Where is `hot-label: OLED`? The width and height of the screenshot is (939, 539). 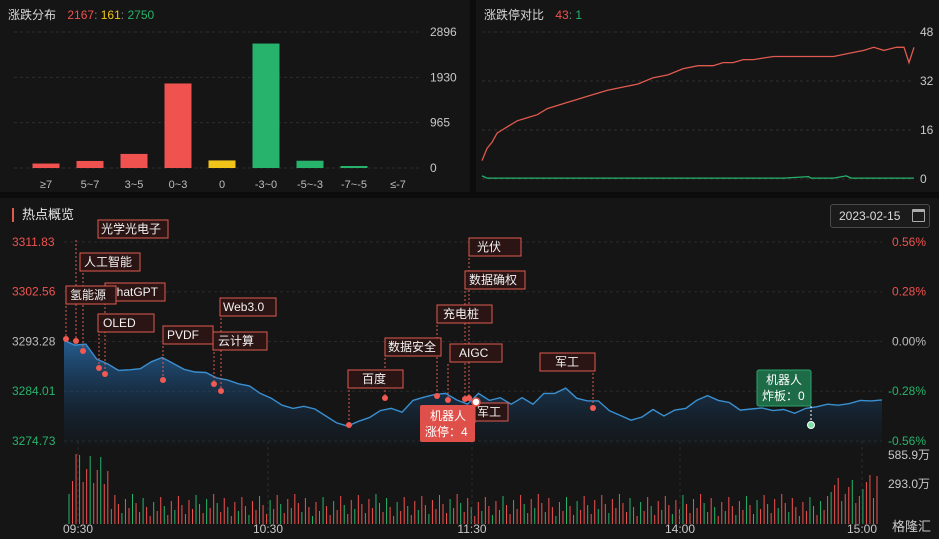
hot-label: OLED is located at coordinates (119, 323).